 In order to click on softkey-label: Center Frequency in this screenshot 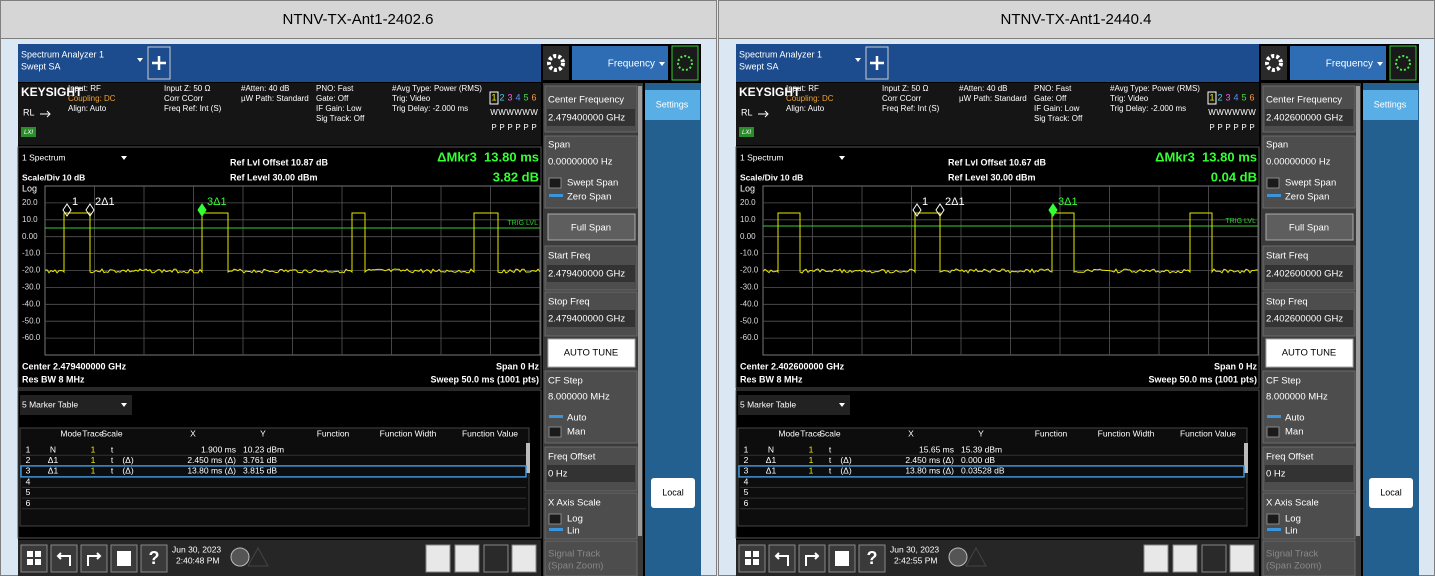, I will do `click(586, 100)`.